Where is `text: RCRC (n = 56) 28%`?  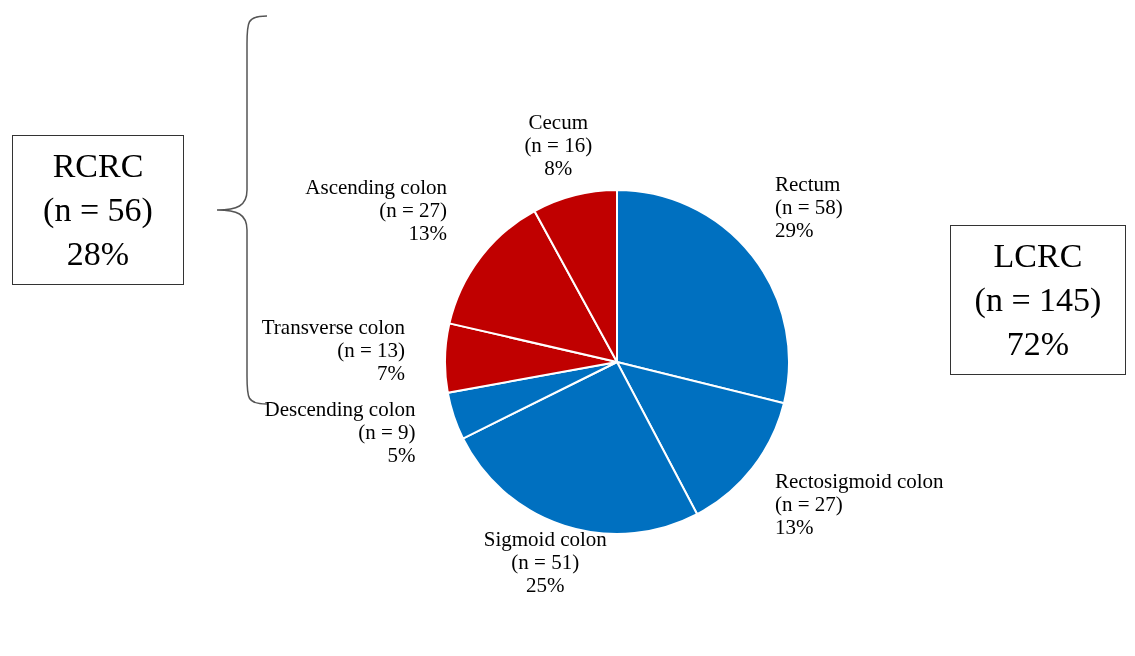
text: RCRC (n = 56) 28% is located at coordinates (98, 210).